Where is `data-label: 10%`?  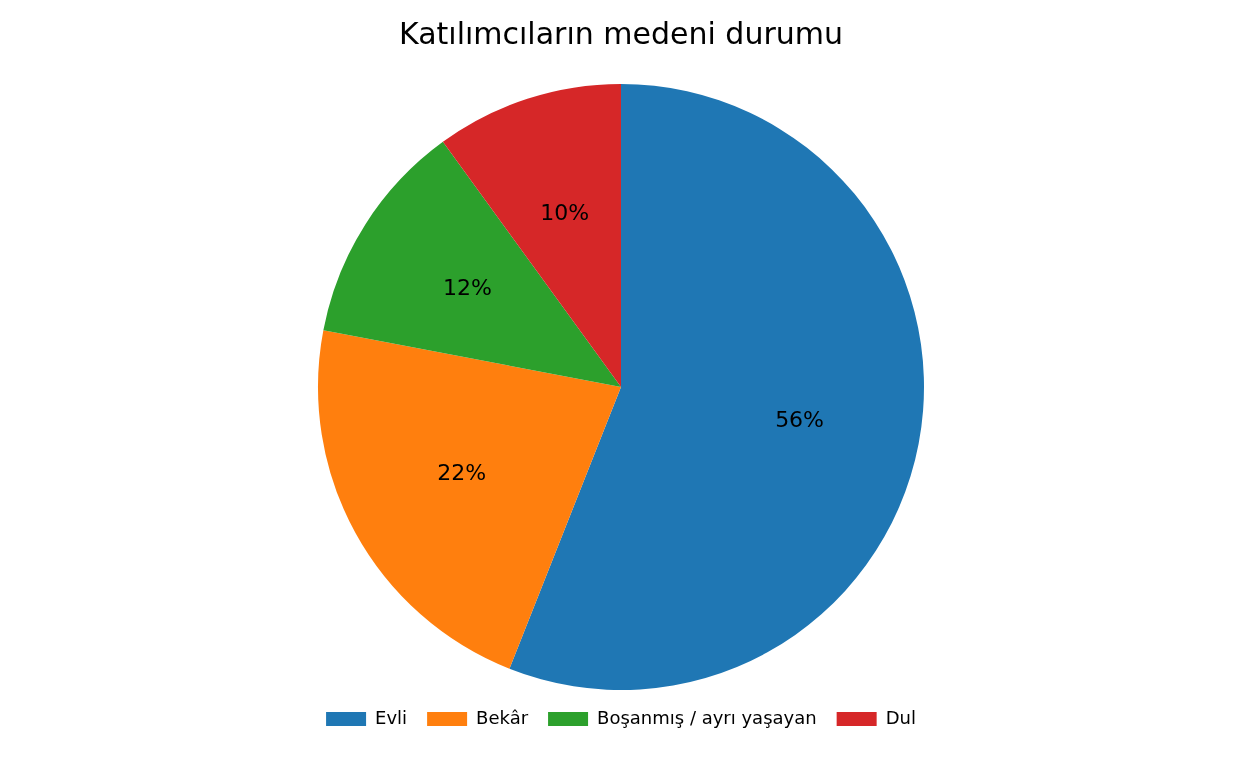
data-label: 10% is located at coordinates (565, 212).